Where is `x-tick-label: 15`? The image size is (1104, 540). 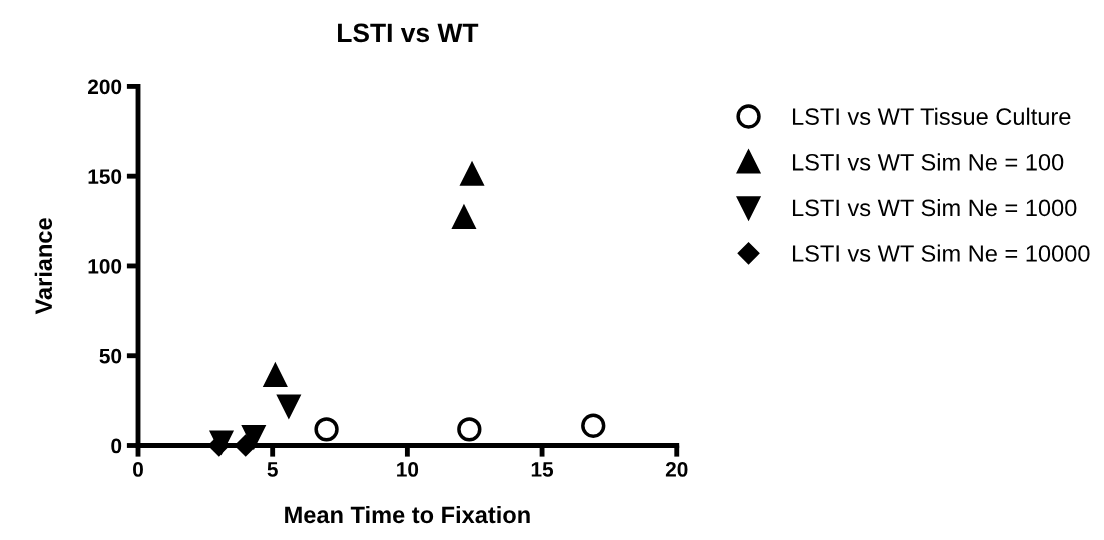
x-tick-label: 15 is located at coordinates (542, 469).